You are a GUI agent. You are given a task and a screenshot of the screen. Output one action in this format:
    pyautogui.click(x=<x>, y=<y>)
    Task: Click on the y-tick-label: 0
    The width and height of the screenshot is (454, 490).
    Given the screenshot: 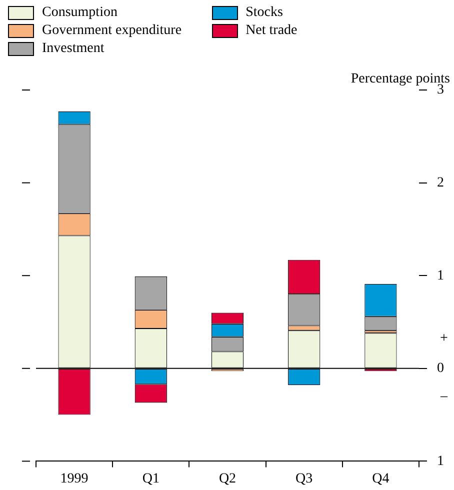 What is the action you would take?
    pyautogui.click(x=440, y=368)
    